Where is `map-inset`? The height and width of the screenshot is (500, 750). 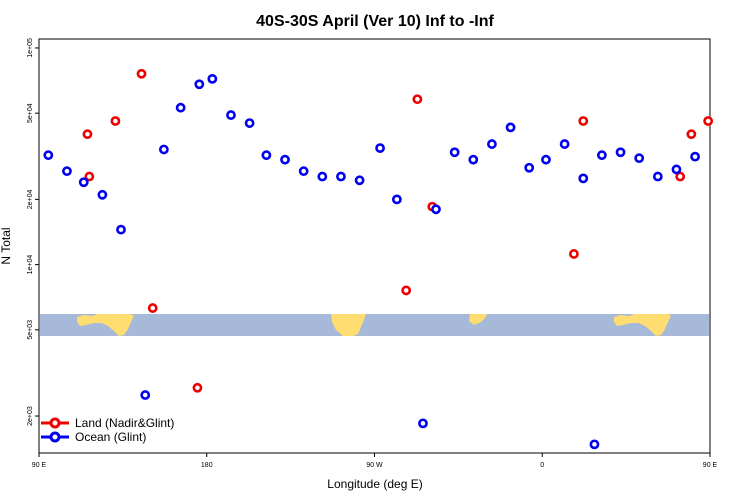 map-inset is located at coordinates (374, 325).